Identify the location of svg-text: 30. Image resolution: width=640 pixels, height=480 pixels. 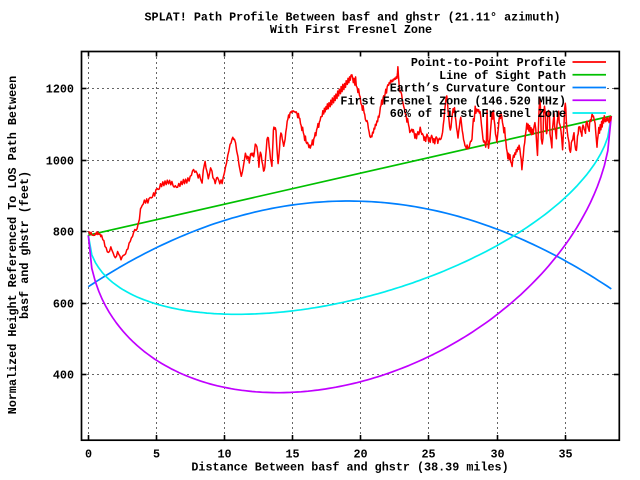
(497, 455).